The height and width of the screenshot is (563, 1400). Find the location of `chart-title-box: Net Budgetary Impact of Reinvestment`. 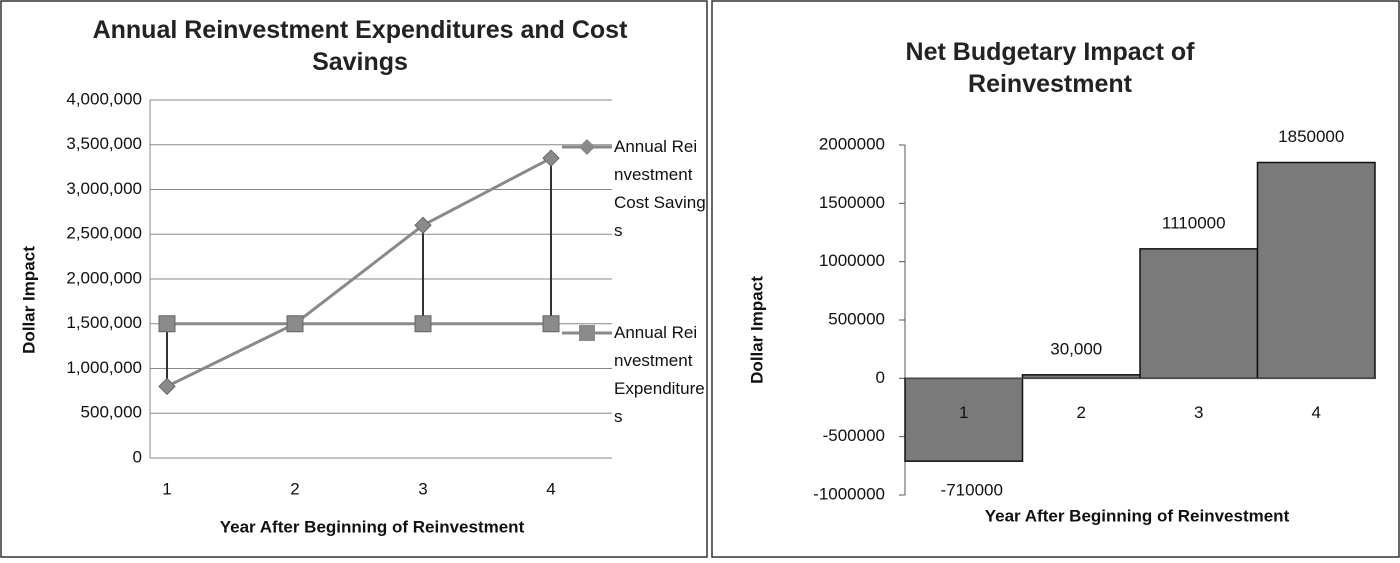

chart-title-box: Net Budgetary Impact of Reinvestment is located at coordinates (1050, 68).